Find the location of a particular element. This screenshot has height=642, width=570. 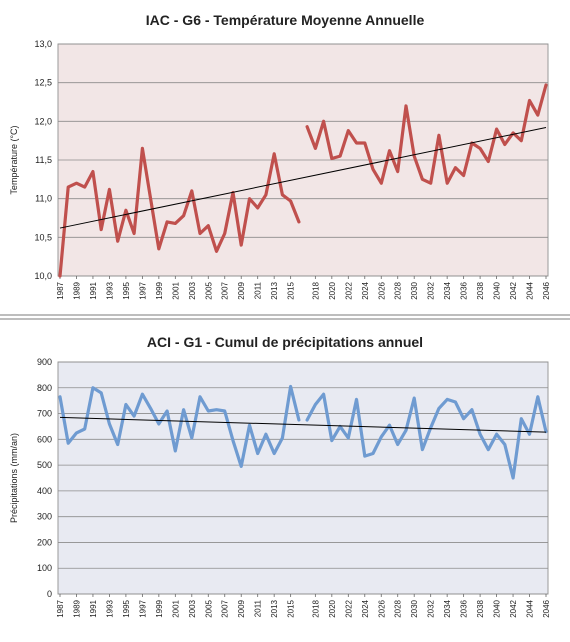

y-tick-label: 13,0 is located at coordinates (43, 44).